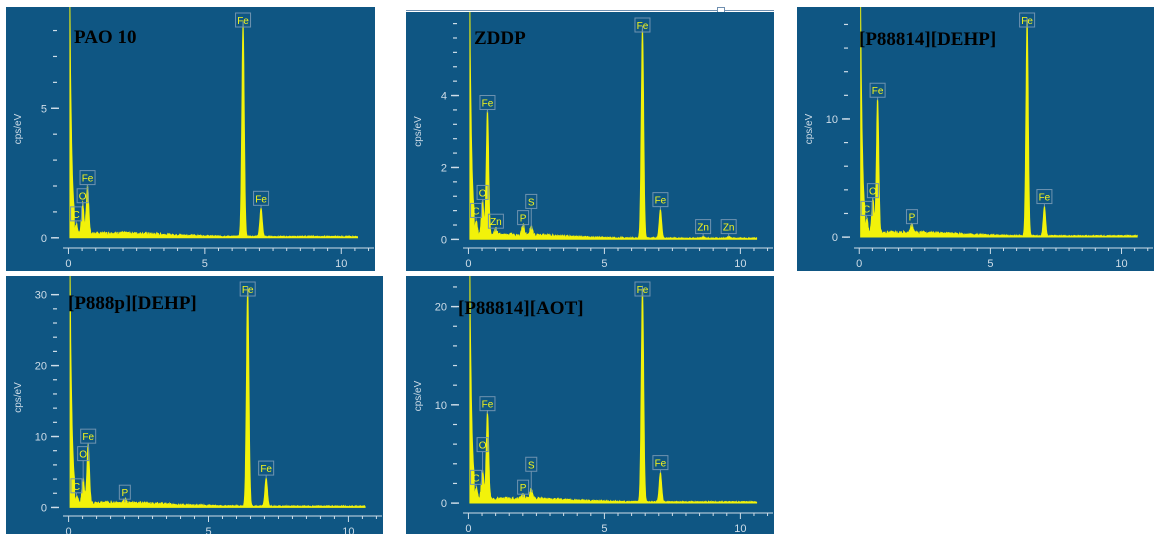 This screenshot has width=1154, height=534. Describe the element at coordinates (41, 367) in the screenshot. I see `y-tick-label: 20` at that location.